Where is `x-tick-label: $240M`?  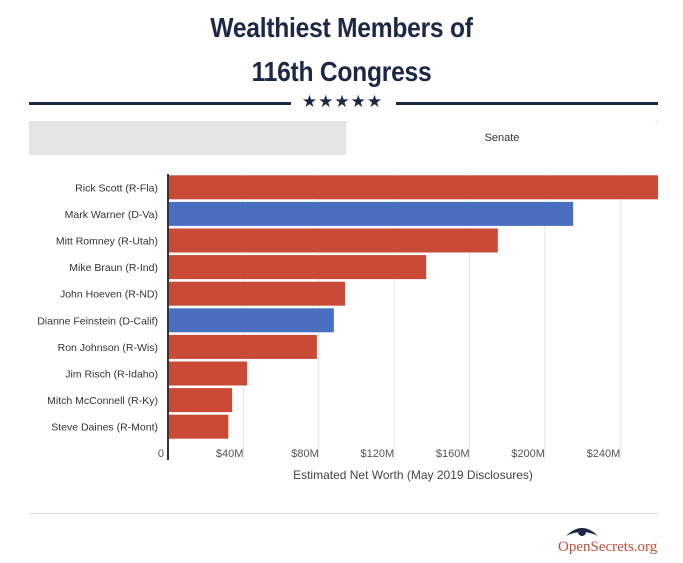 x-tick-label: $240M is located at coordinates (604, 454).